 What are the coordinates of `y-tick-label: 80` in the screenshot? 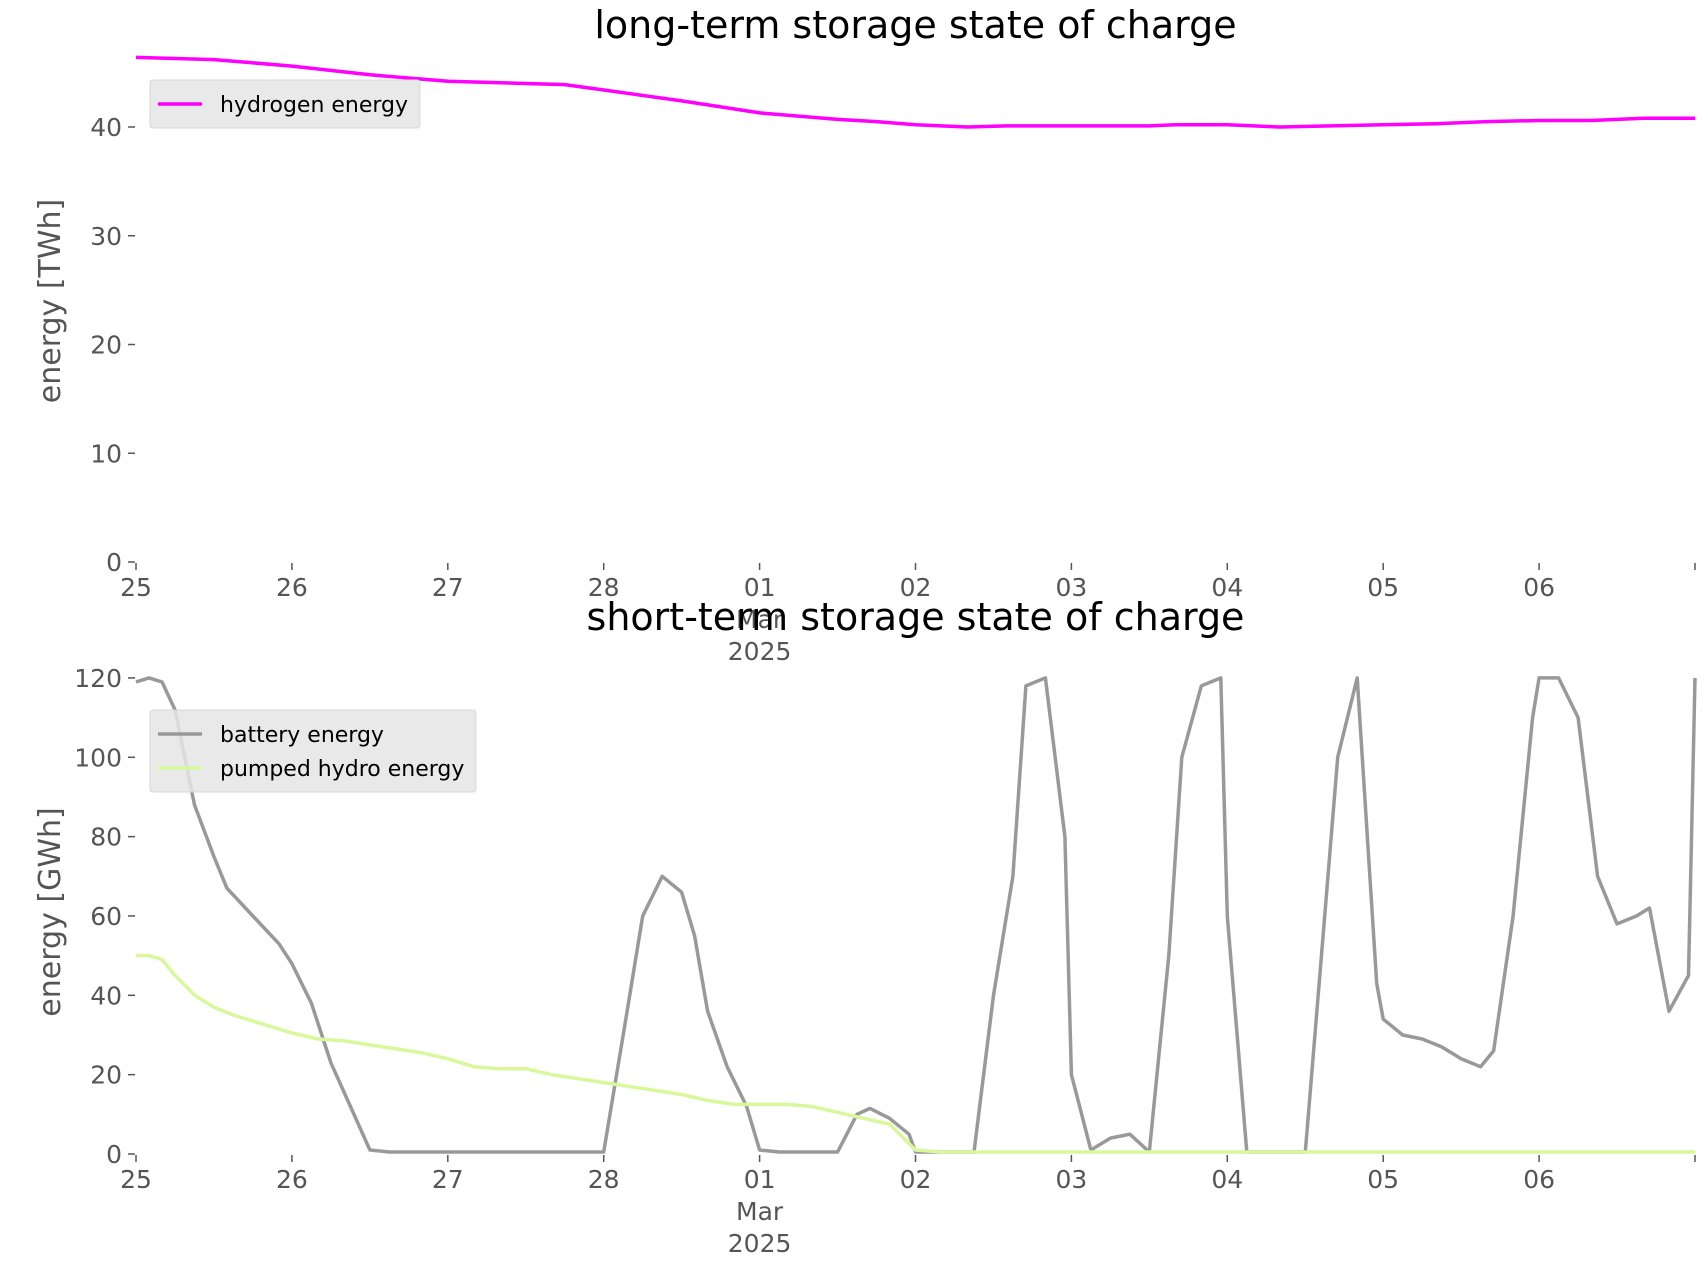 It's located at (106, 837).